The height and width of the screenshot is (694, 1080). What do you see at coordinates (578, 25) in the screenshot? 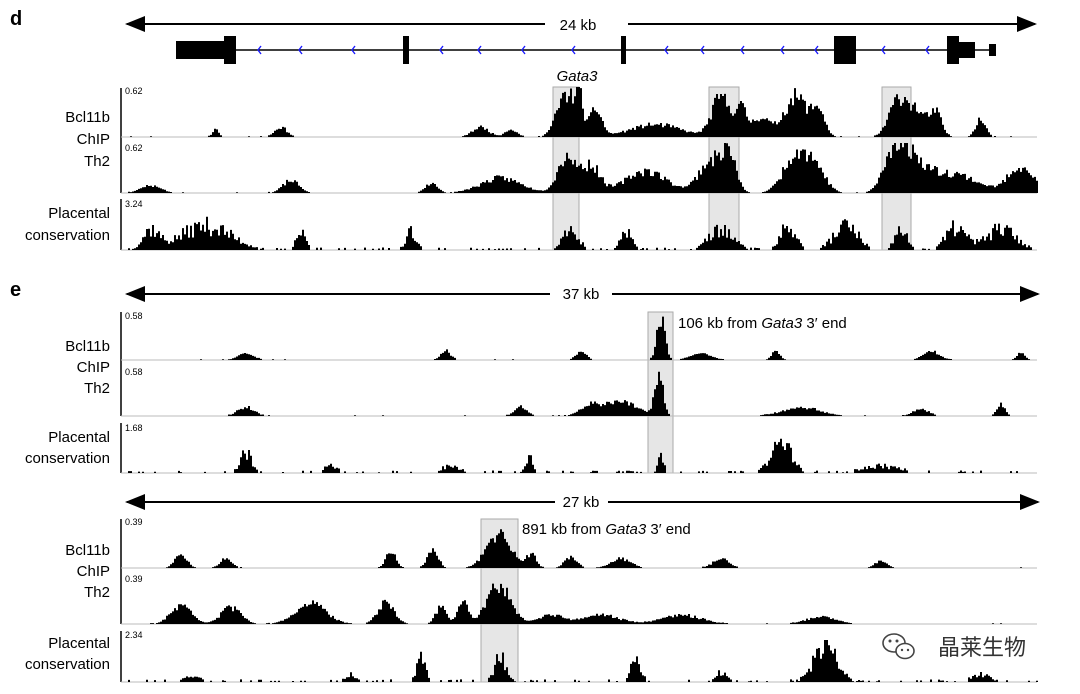
I see `scale-label: 24 kb` at bounding box center [578, 25].